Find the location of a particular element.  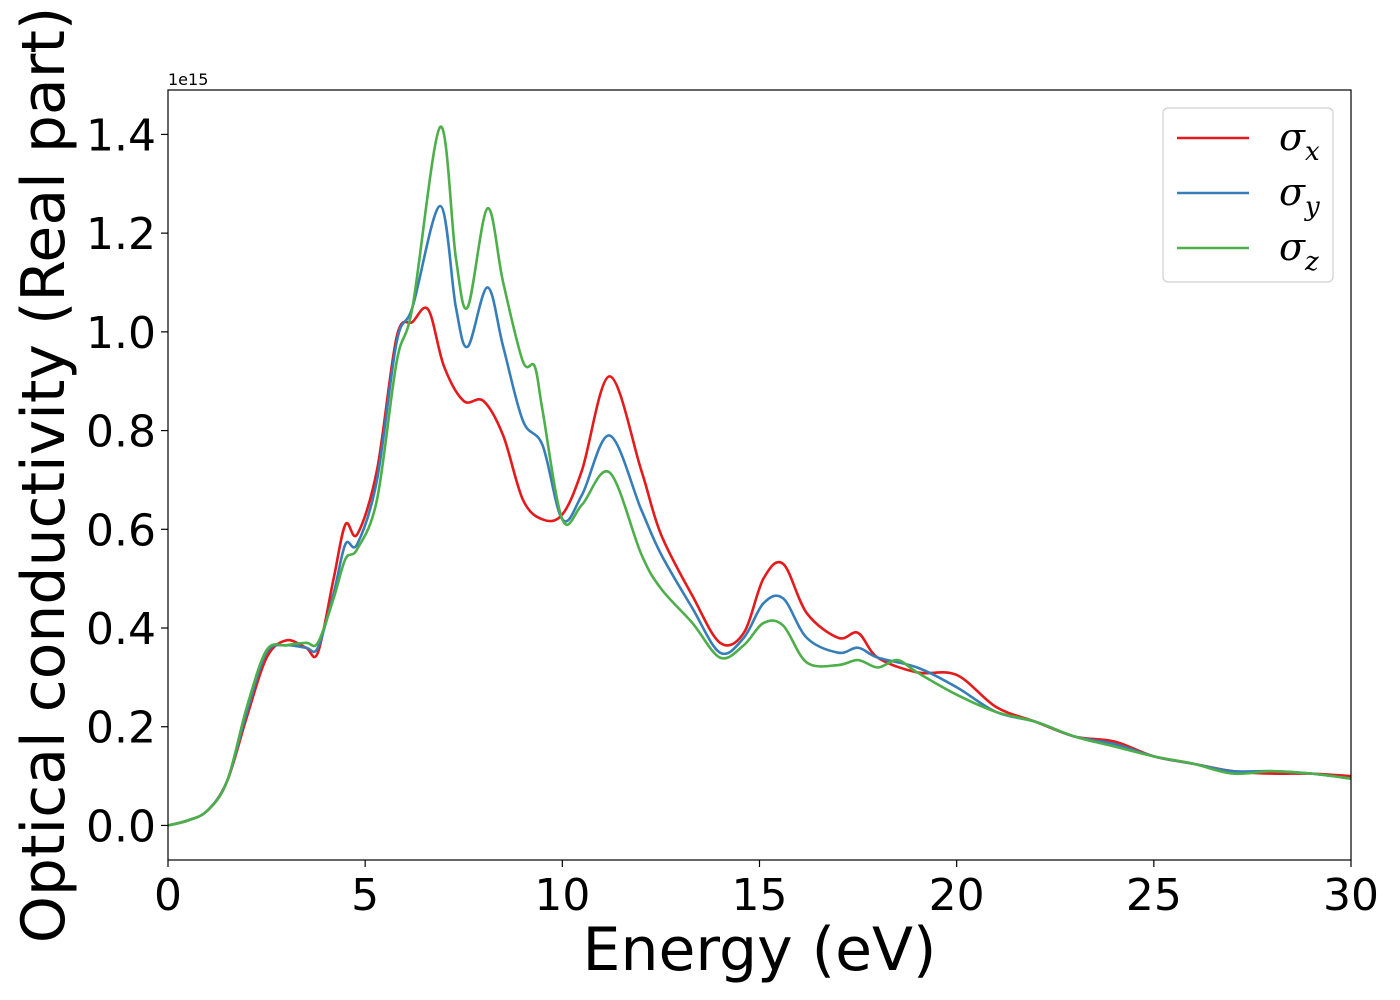

y-tick-label: 1.0 is located at coordinates (121, 333).